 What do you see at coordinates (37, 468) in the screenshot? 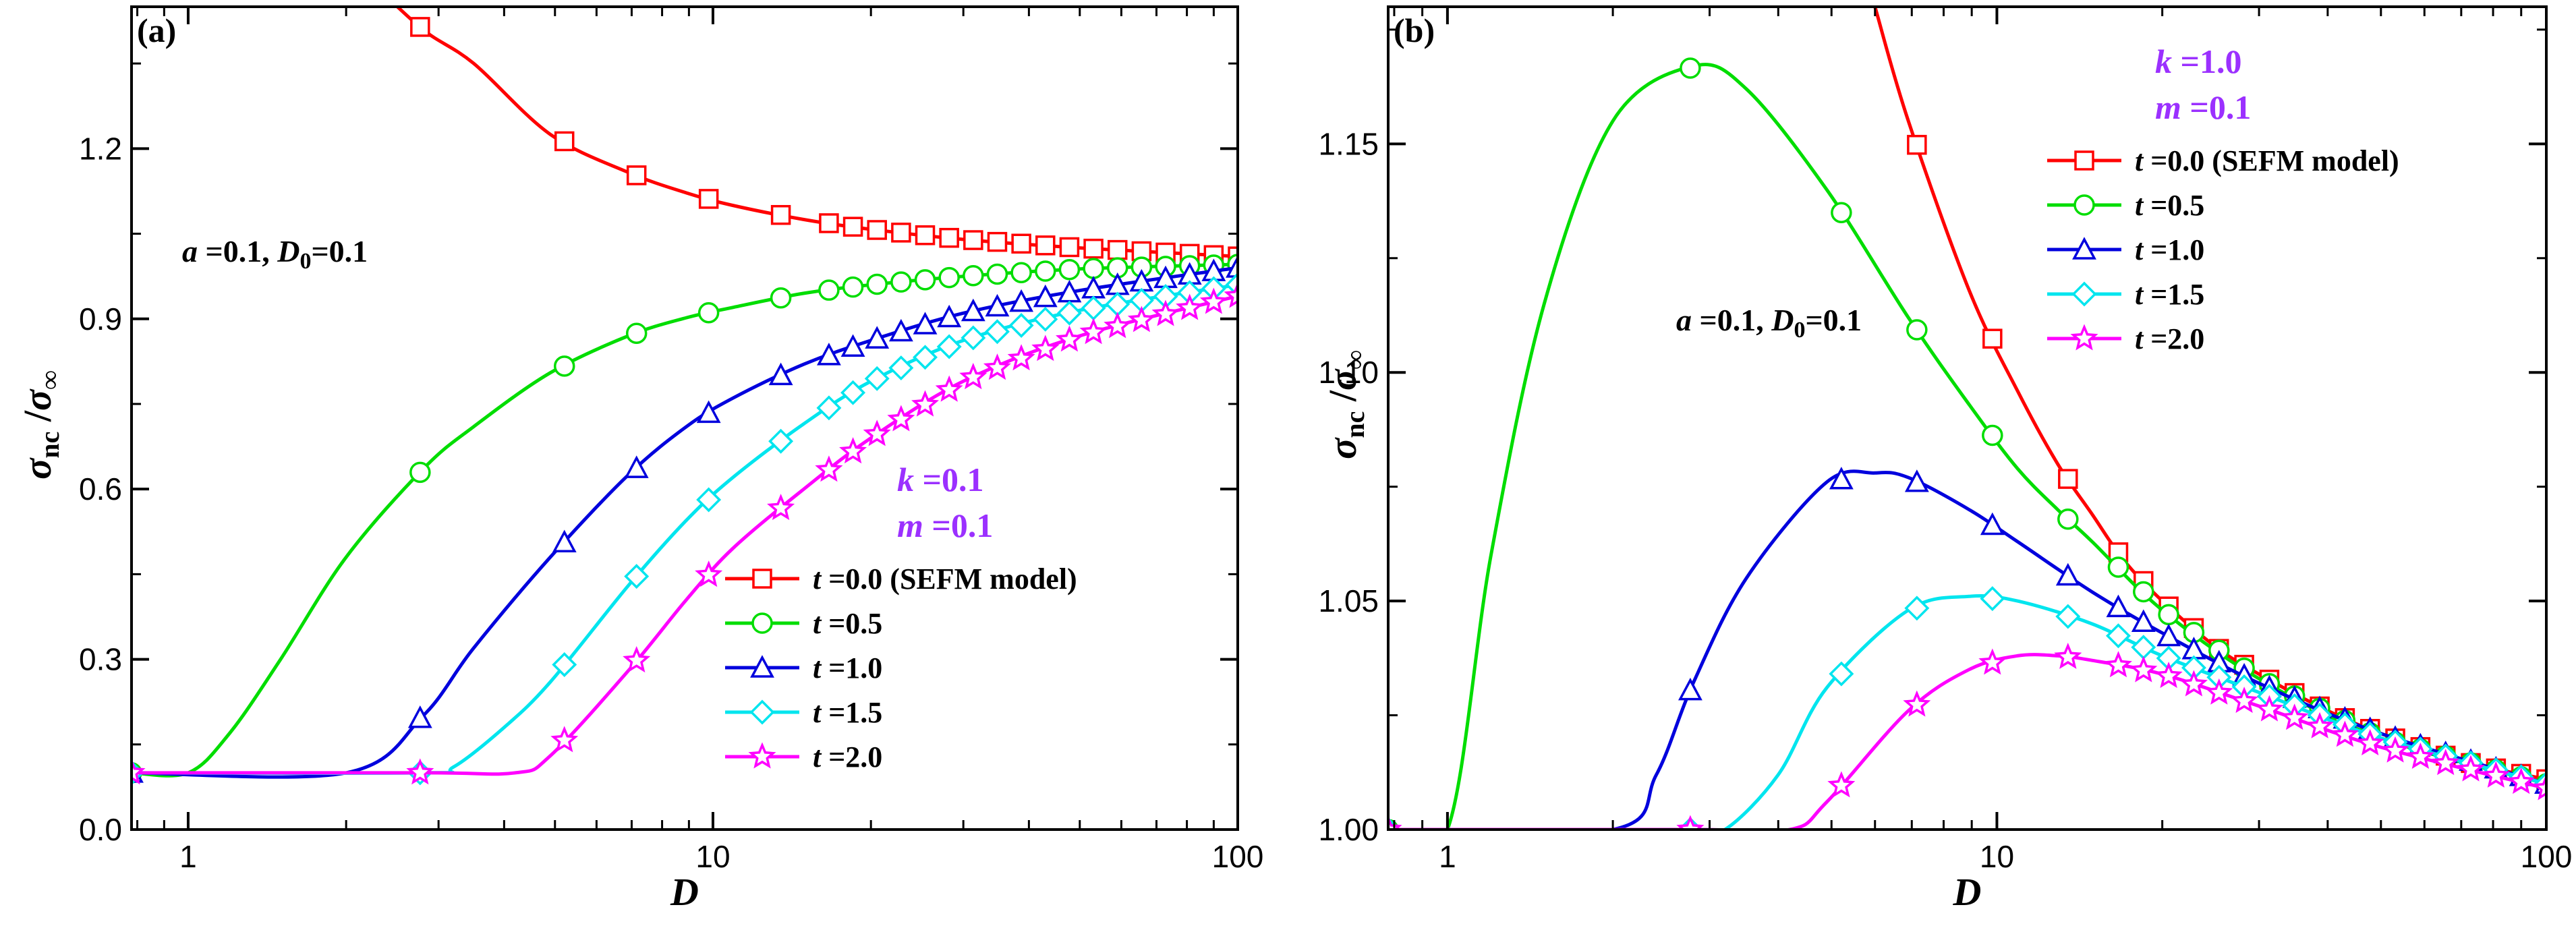
I see `y-axis-sigma: σ` at bounding box center [37, 468].